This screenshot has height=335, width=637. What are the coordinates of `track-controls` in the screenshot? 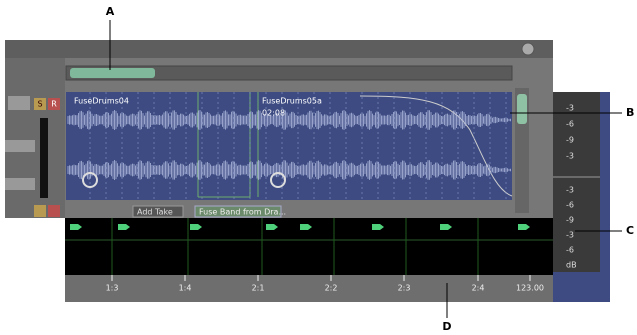 It's located at (35, 138).